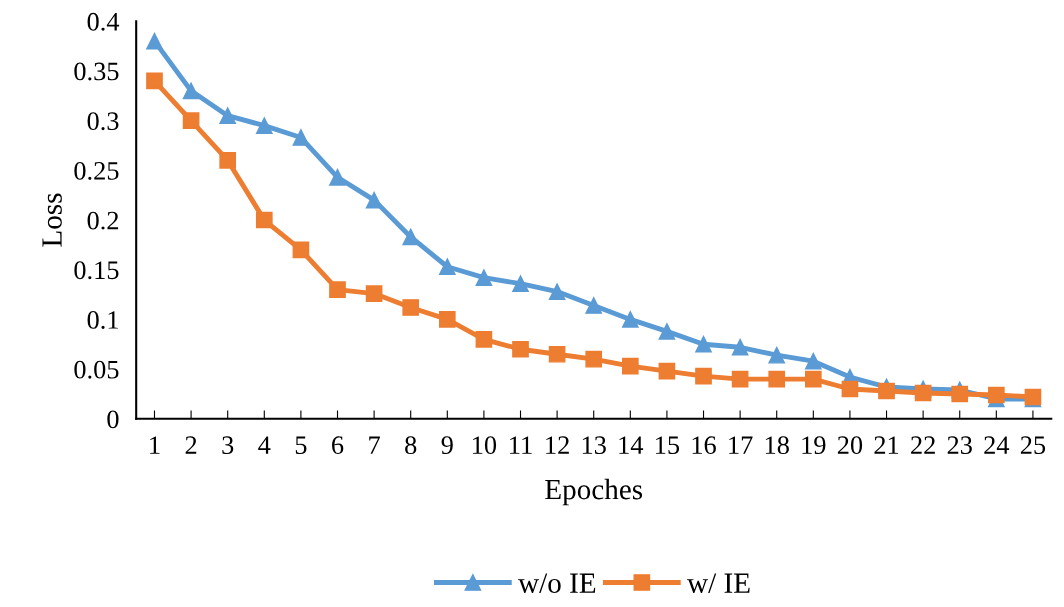  What do you see at coordinates (668, 445) in the screenshot?
I see `x-tick-label: 15` at bounding box center [668, 445].